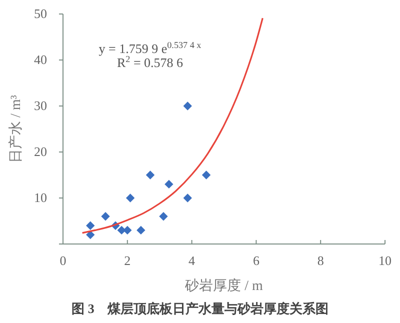  What do you see at coordinates (40, 106) in the screenshot?
I see `y-tick-label: 30` at bounding box center [40, 106].